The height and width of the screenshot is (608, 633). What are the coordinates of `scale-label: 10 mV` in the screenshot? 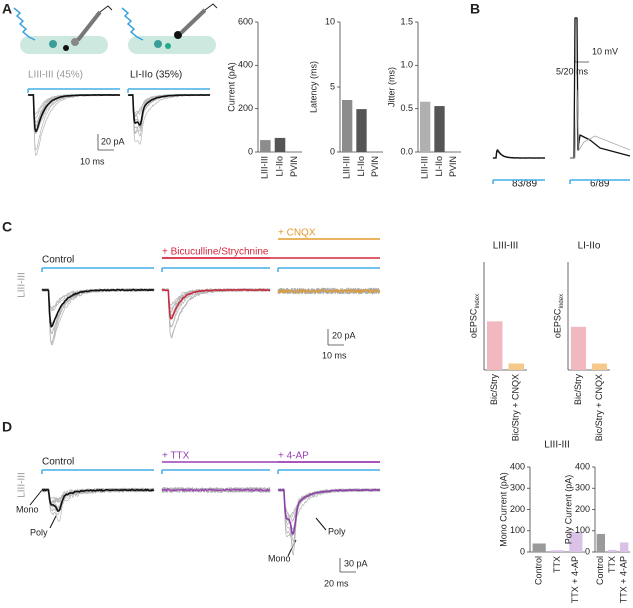 It's located at (605, 51).